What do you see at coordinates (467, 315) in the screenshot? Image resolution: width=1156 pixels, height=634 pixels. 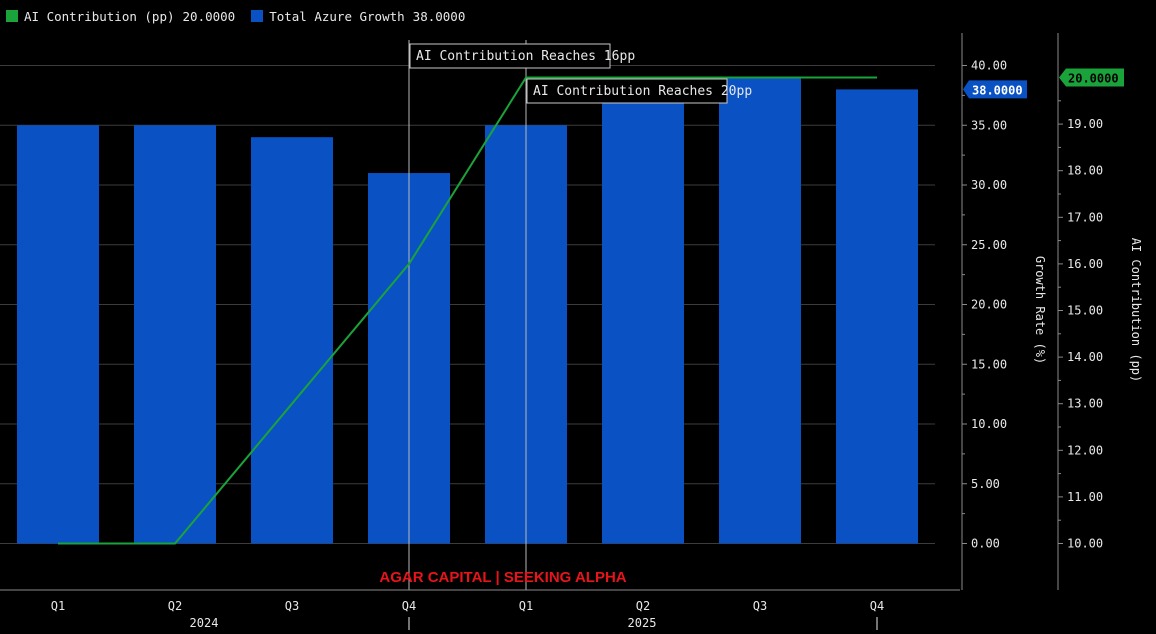 I see `annotation-lines` at bounding box center [467, 315].